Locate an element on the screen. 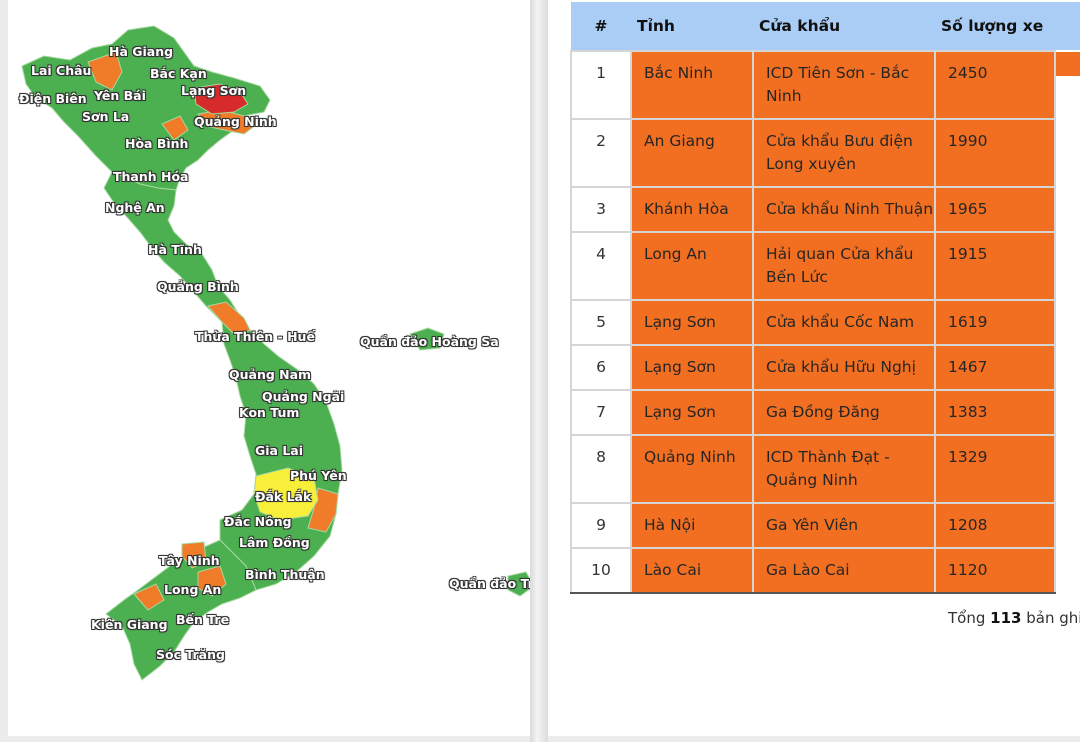  map-province-phu-yen is located at coordinates (323, 510).